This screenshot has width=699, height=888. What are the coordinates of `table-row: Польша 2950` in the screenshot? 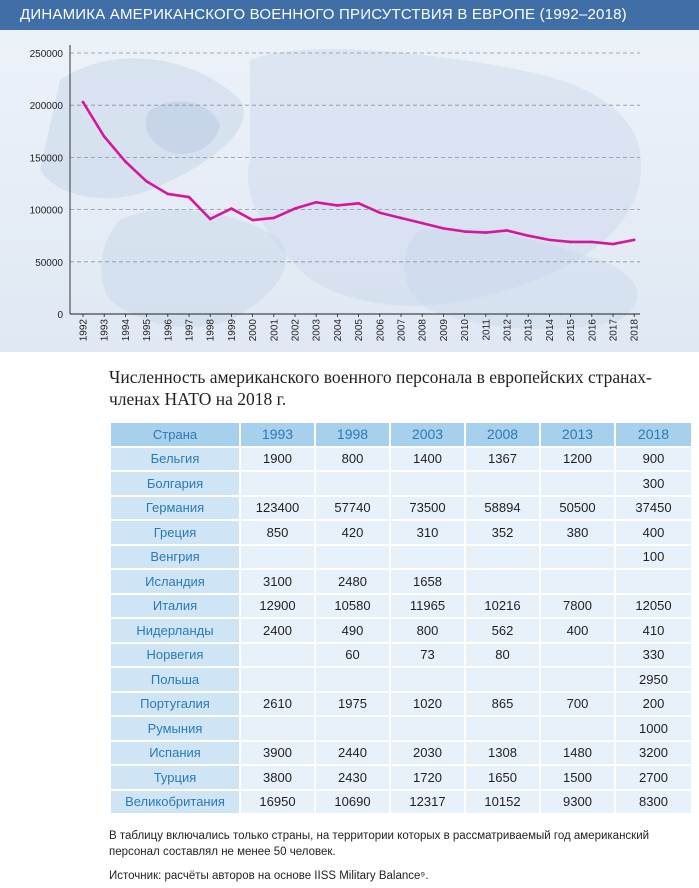 It's located at (401, 679).